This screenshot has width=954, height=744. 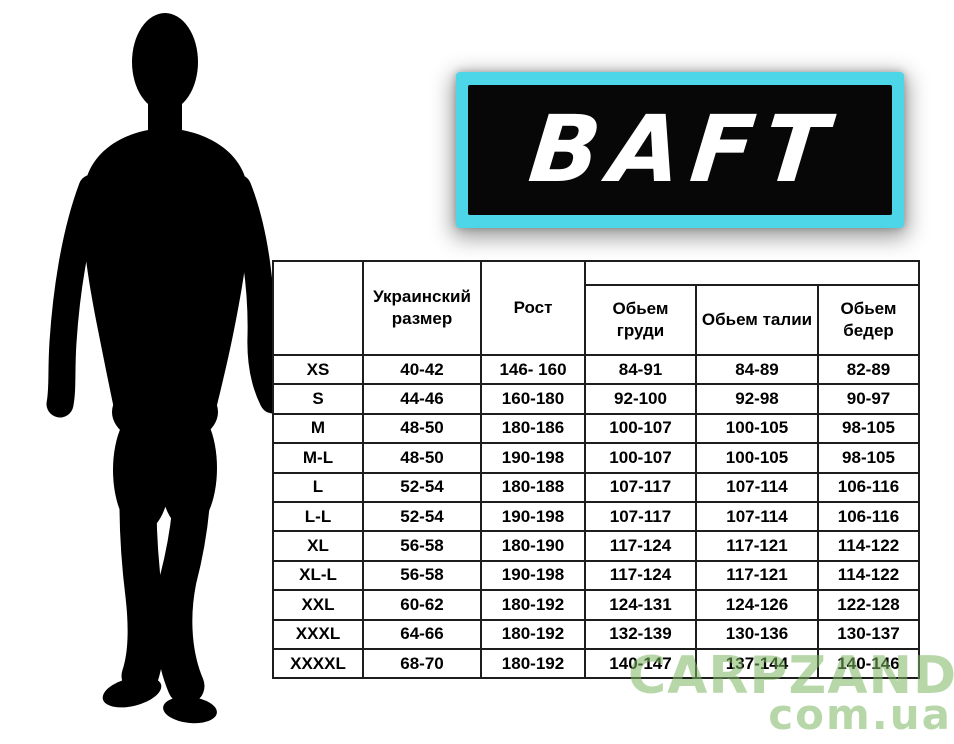 I want to click on cell-waist: 137-144, so click(x=757, y=663).